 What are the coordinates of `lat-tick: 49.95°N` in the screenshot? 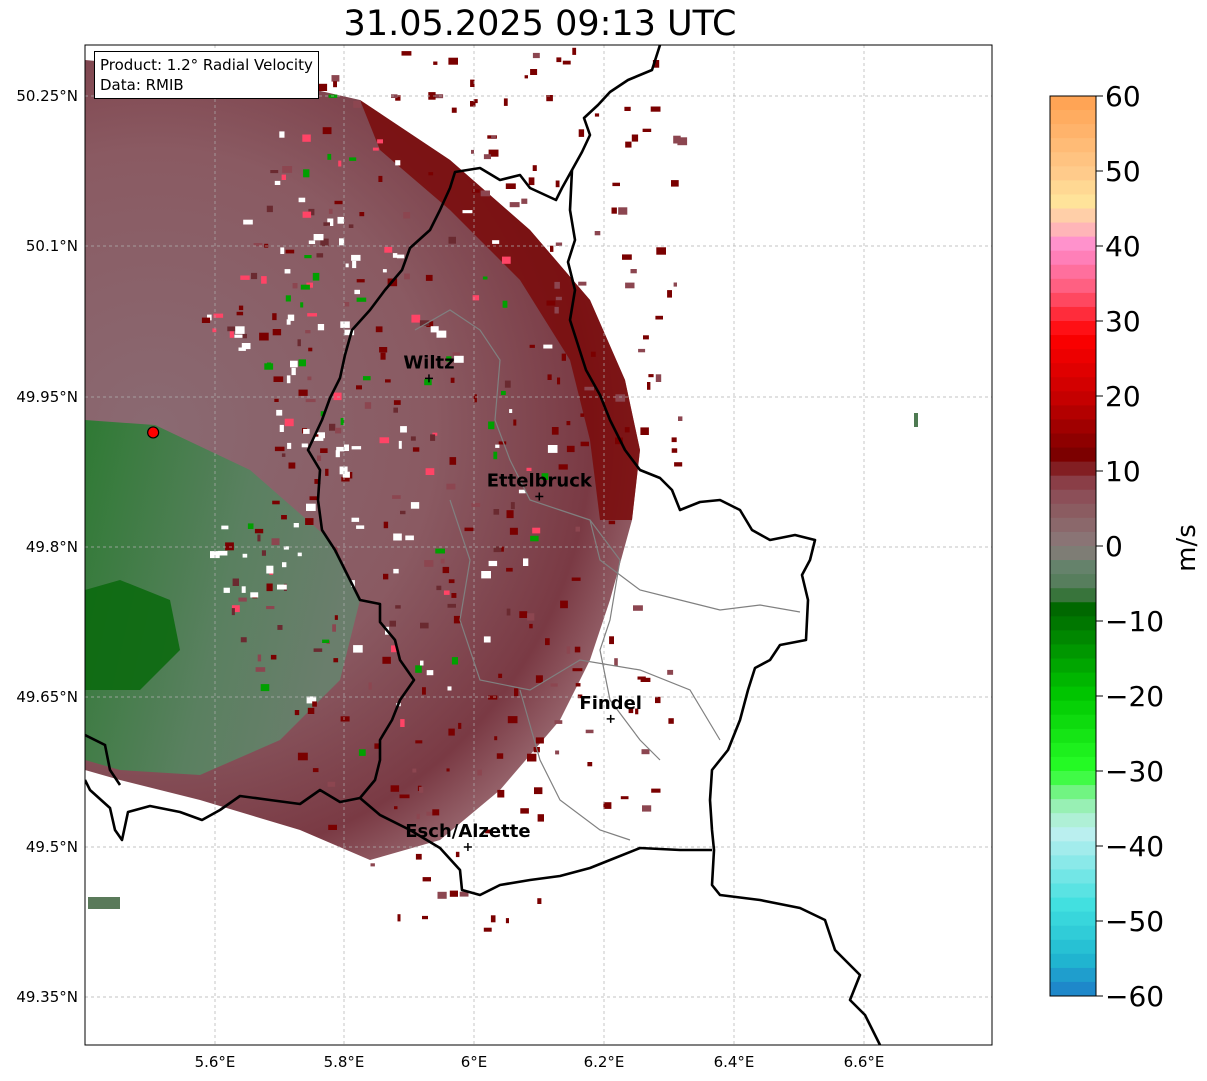 It's located at (47, 397).